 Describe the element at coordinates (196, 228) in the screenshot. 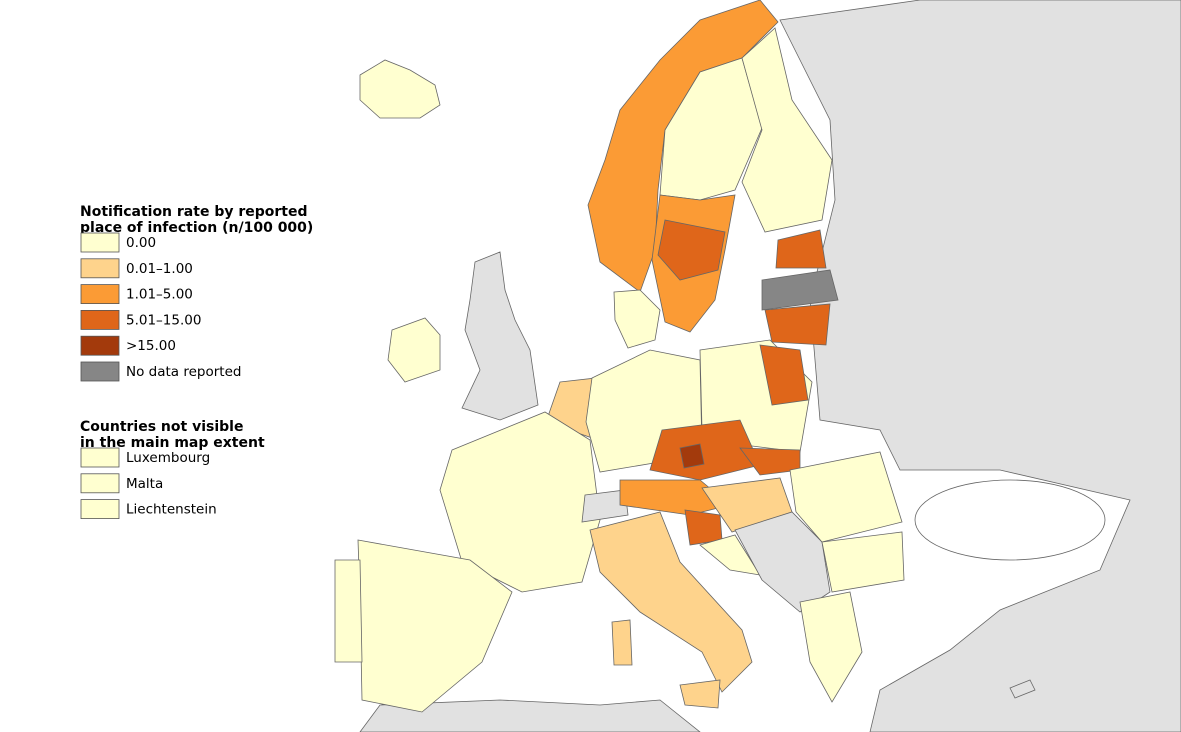

I see `legend-title: place of infection (n/100 000)` at that location.